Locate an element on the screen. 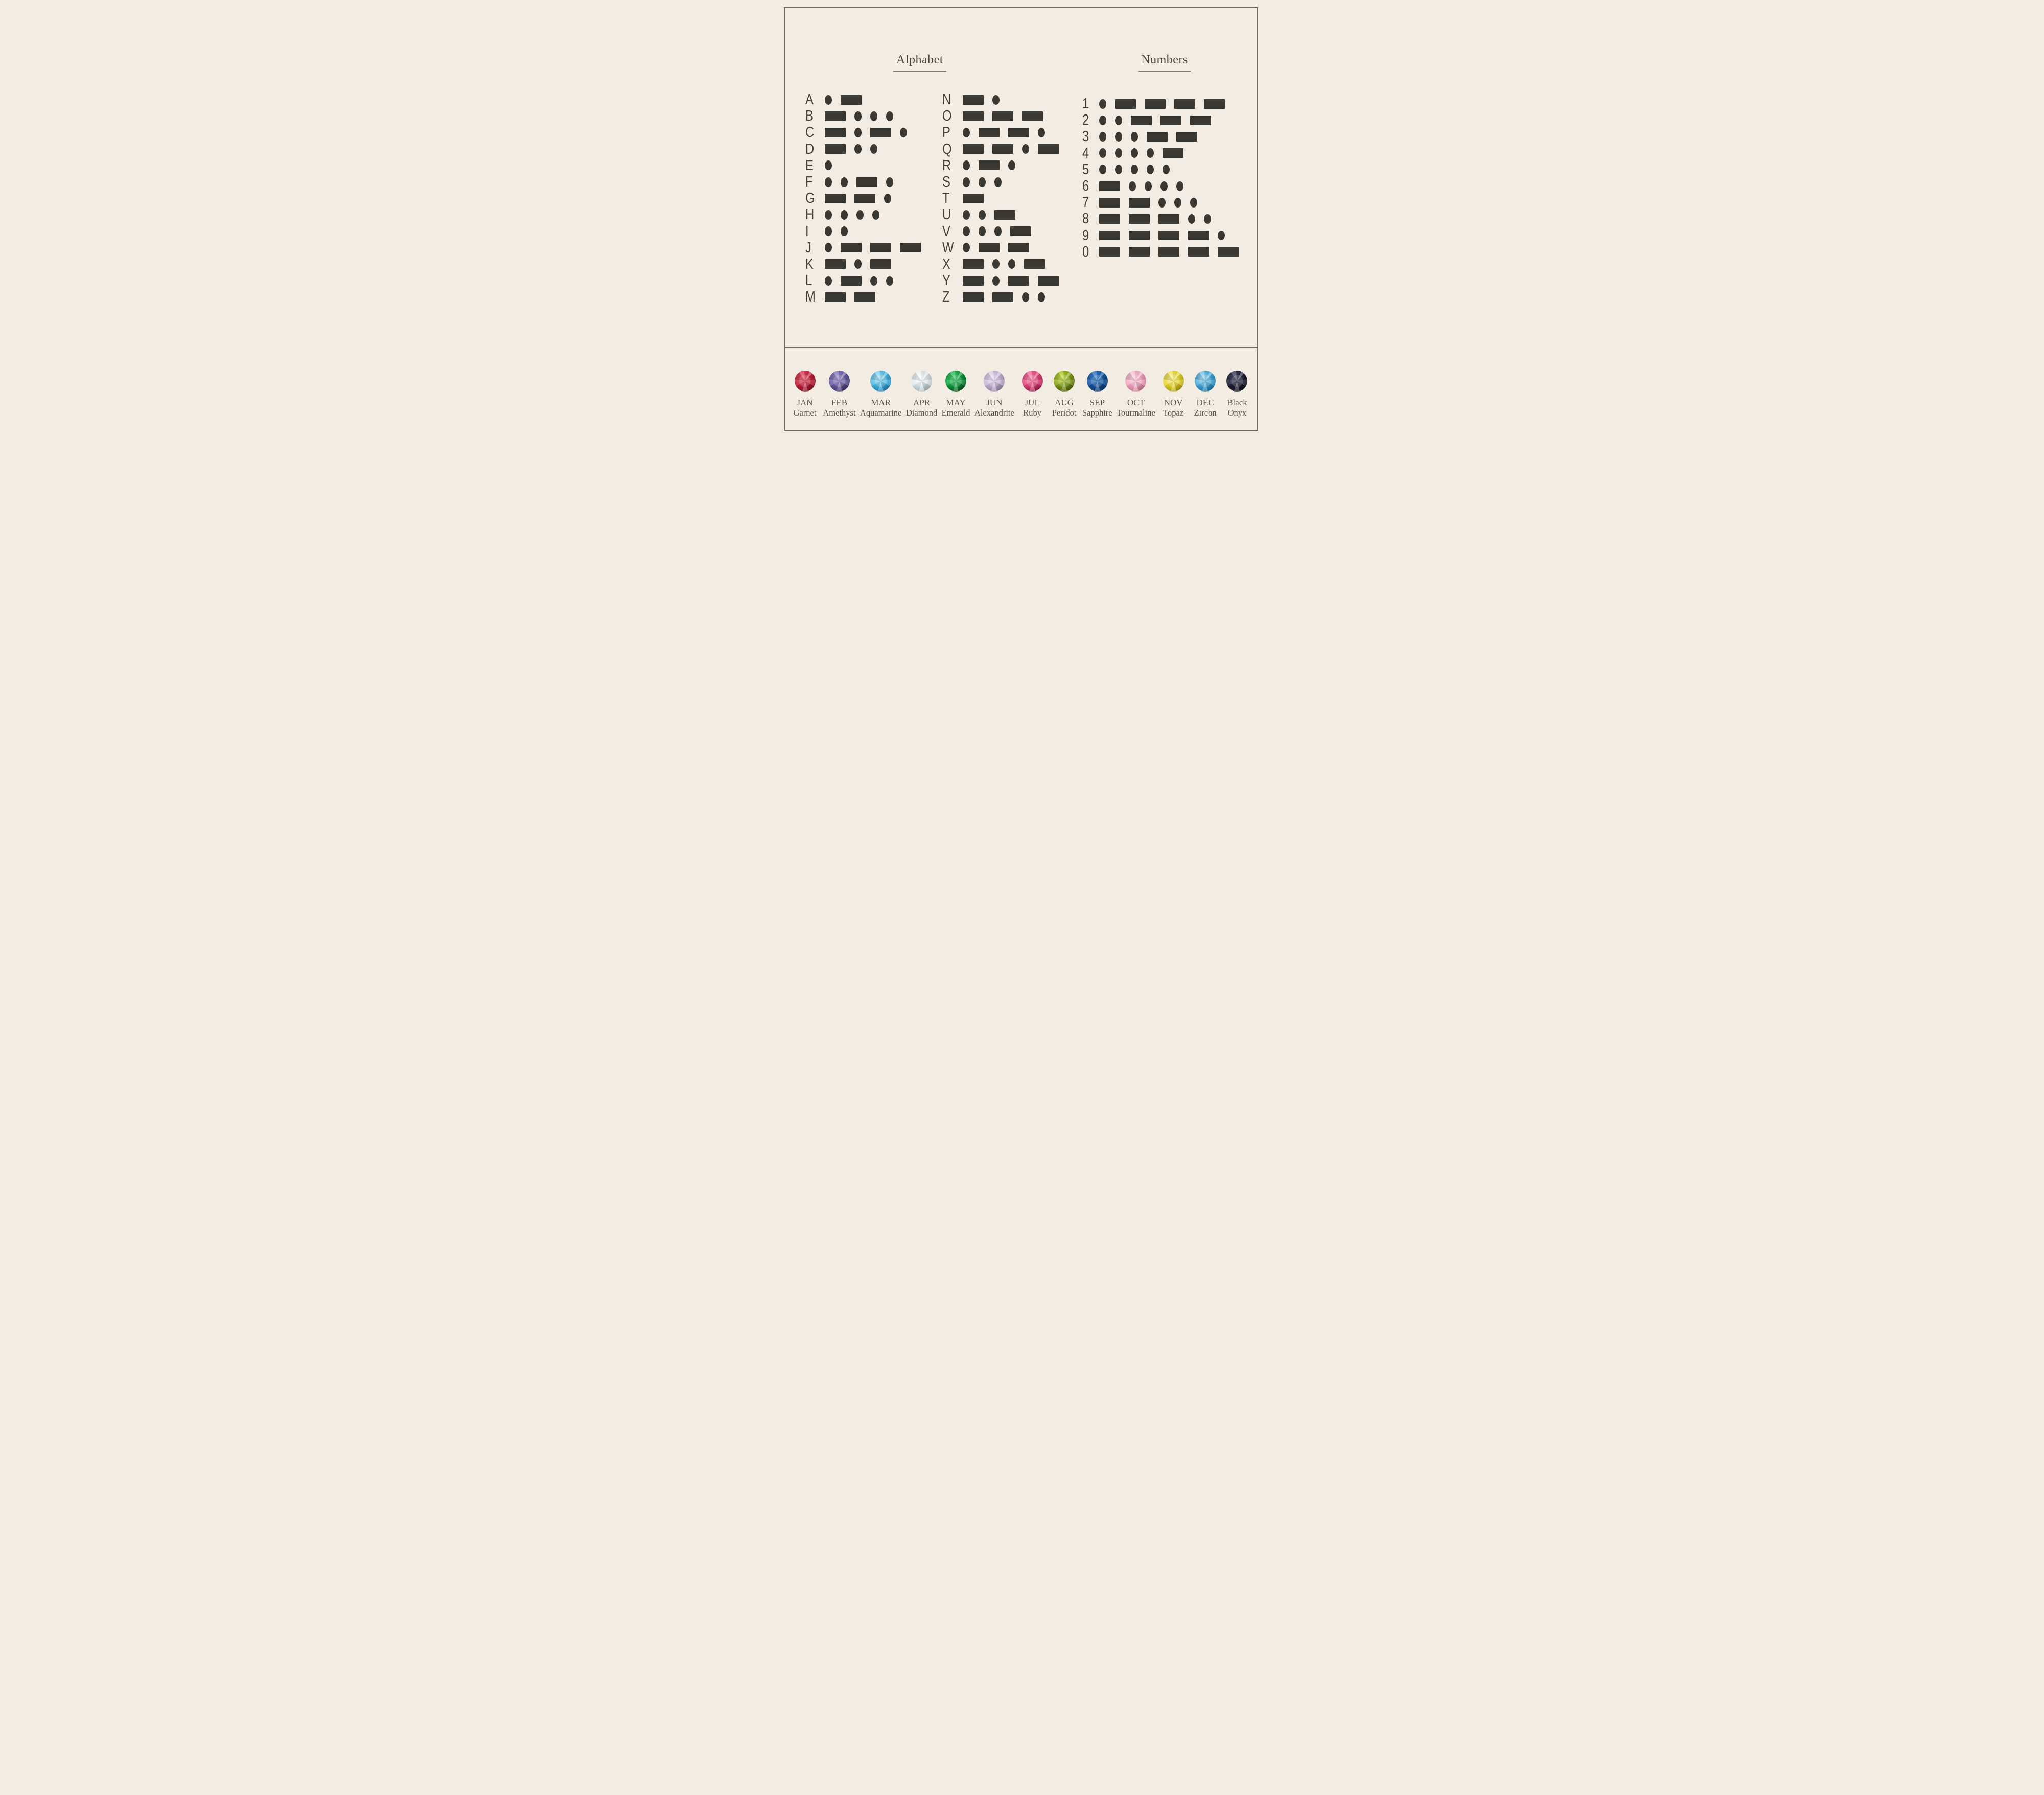 The height and width of the screenshot is (1795, 2044). morse-row-x: X is located at coordinates (1000, 264).